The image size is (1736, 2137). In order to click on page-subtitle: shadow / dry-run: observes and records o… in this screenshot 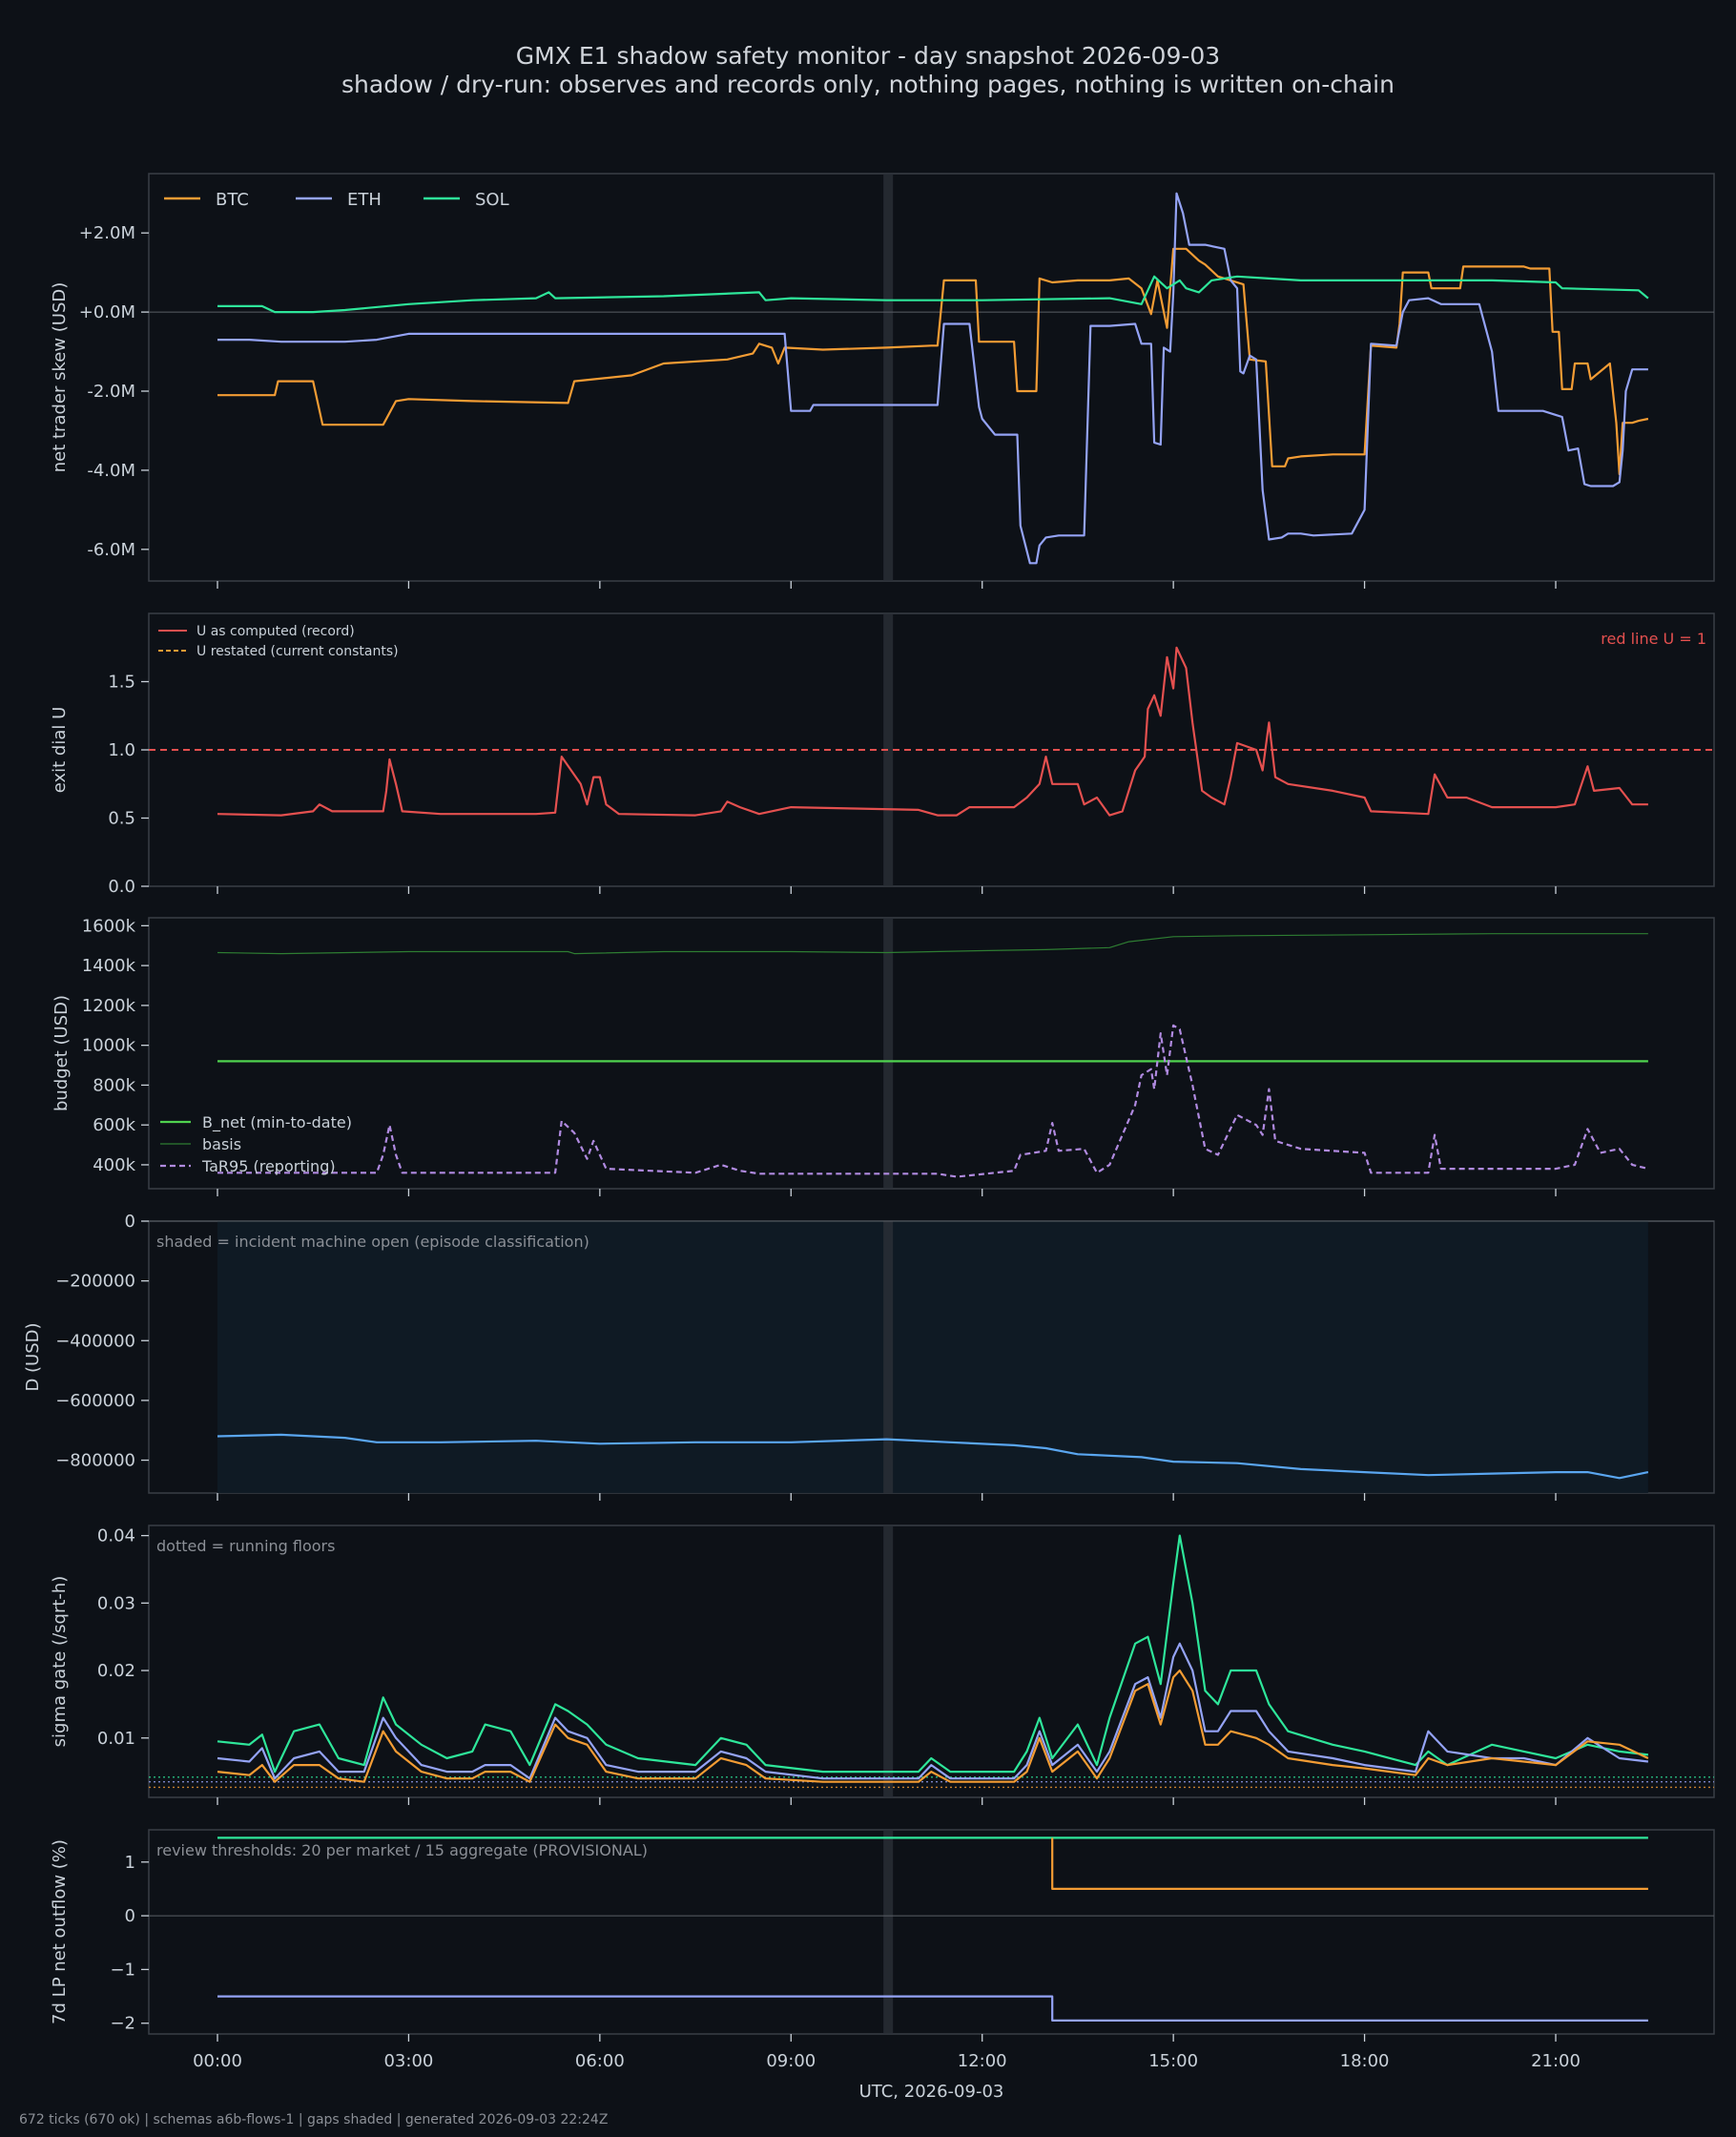, I will do `click(868, 84)`.